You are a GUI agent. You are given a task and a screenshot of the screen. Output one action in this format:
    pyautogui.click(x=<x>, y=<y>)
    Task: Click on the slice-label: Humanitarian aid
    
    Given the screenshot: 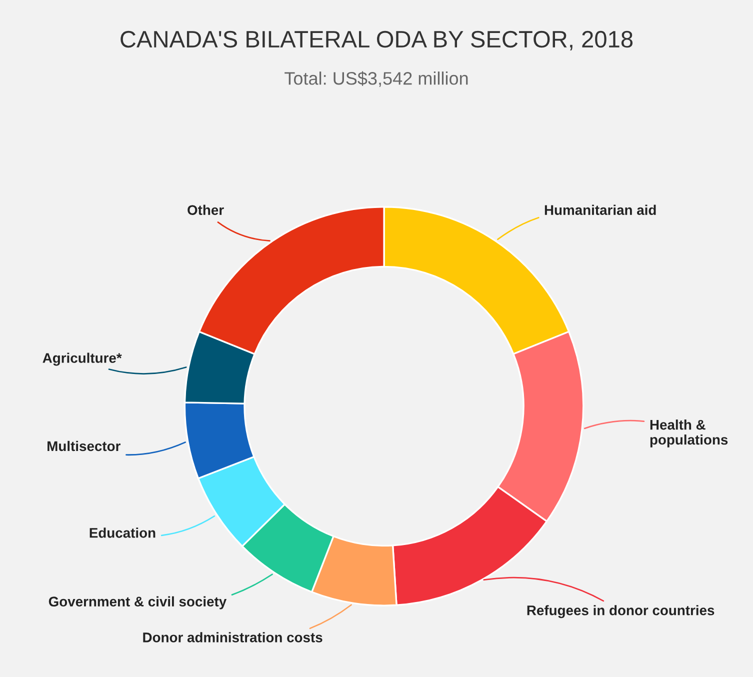 What is the action you would take?
    pyautogui.click(x=600, y=209)
    